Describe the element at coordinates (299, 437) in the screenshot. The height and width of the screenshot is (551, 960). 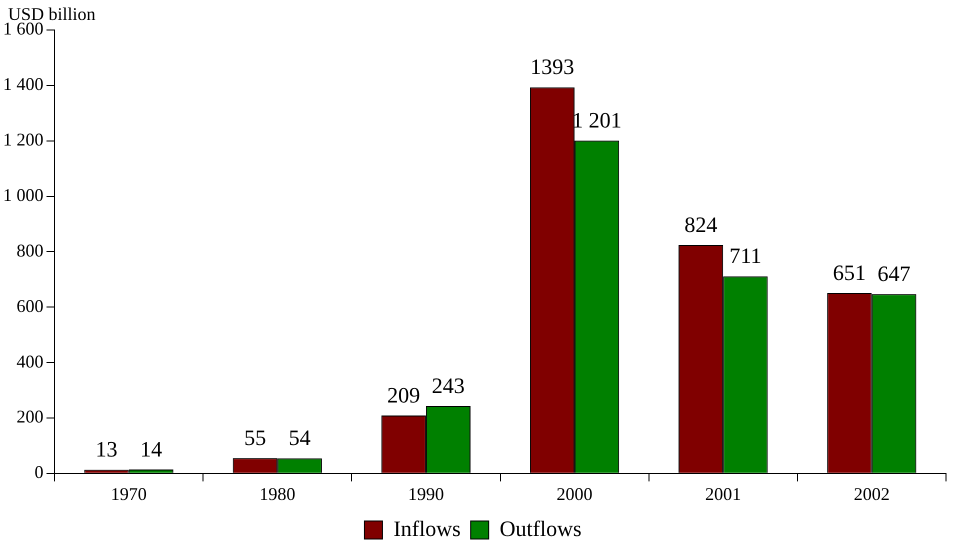
I see `data-label: 54` at that location.